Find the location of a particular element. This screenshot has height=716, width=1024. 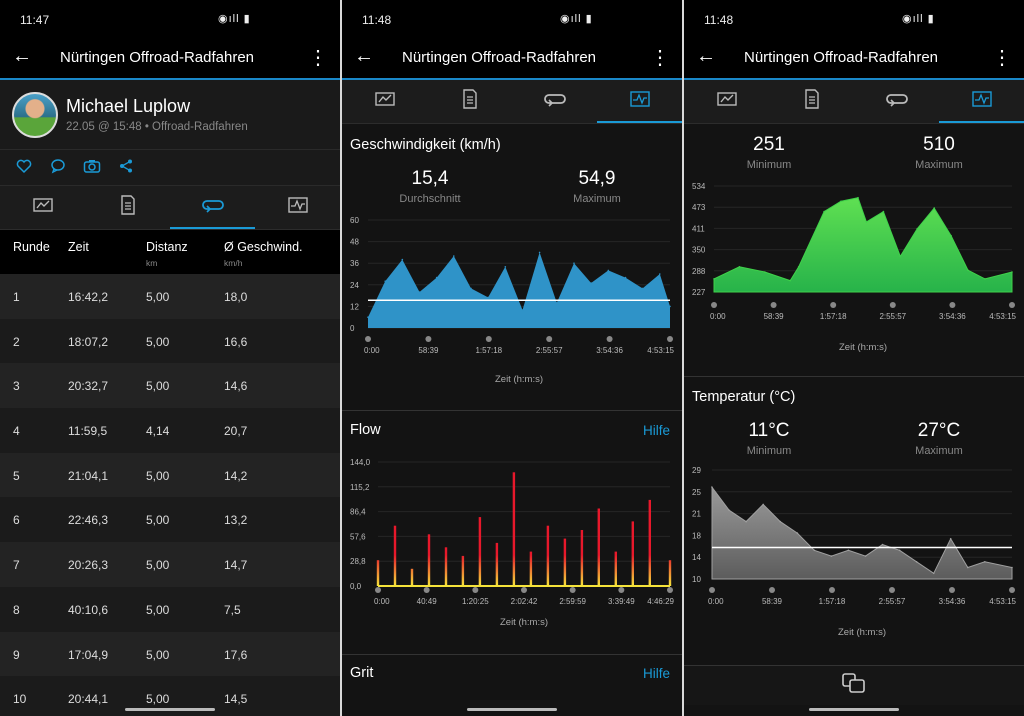

table-row: 7 20:26,3 5,00 14,7 is located at coordinates (170, 564).